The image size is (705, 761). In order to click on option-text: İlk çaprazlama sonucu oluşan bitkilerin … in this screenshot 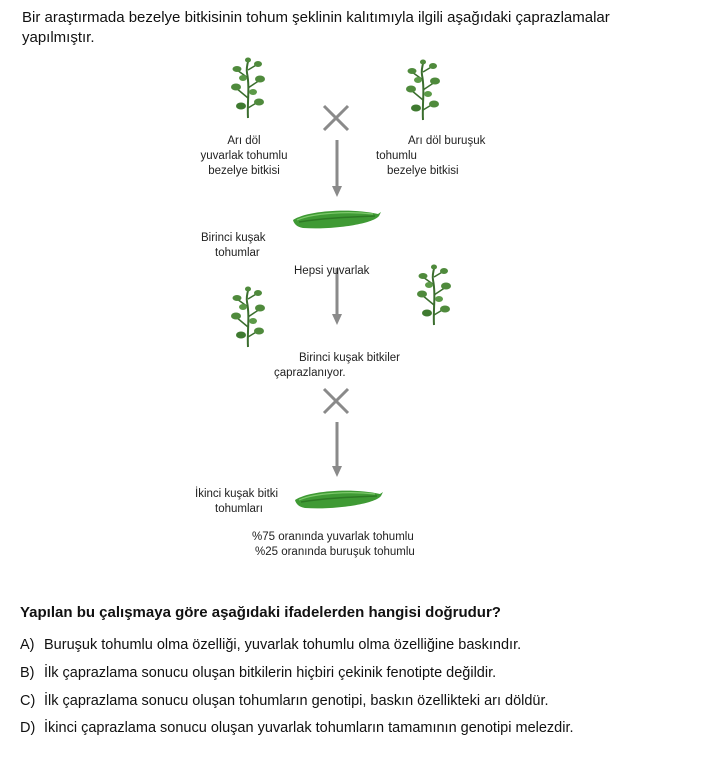, I will do `click(270, 673)`.